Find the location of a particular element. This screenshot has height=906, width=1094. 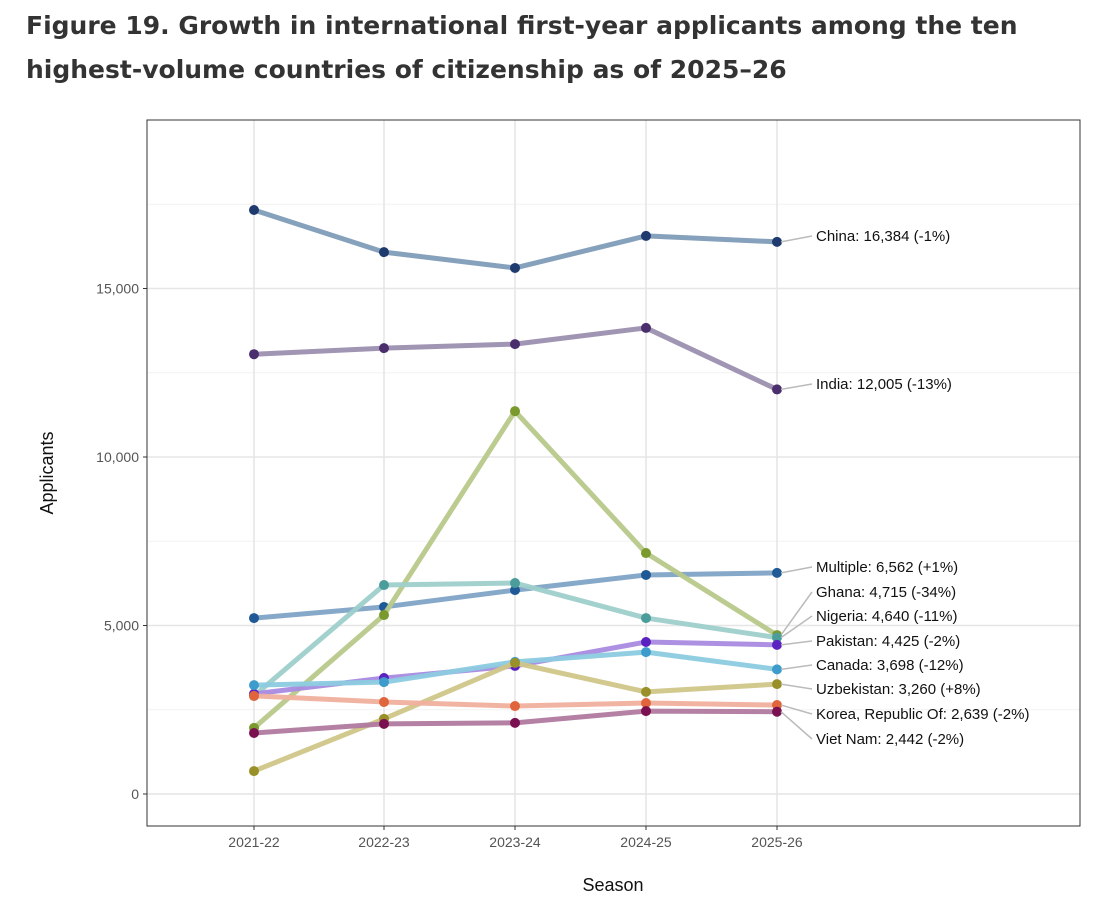

series-label: China: 16,384 (-1%) is located at coordinates (883, 236).